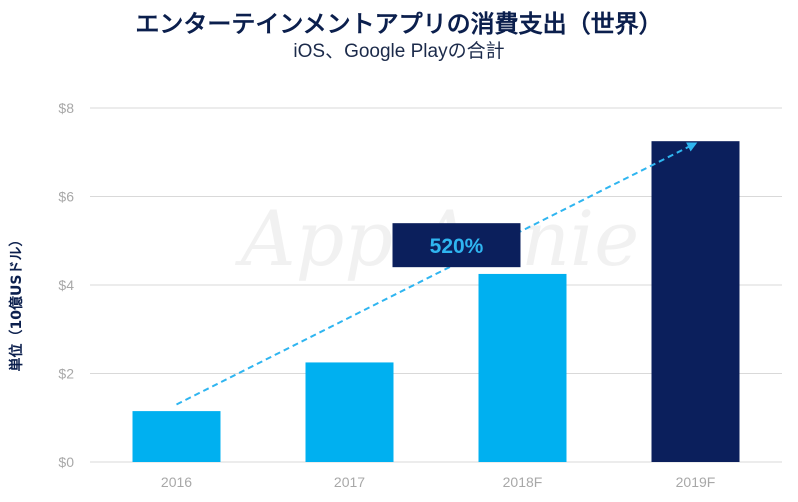  Describe the element at coordinates (66, 462) in the screenshot. I see `y-tick-label: $0` at that location.